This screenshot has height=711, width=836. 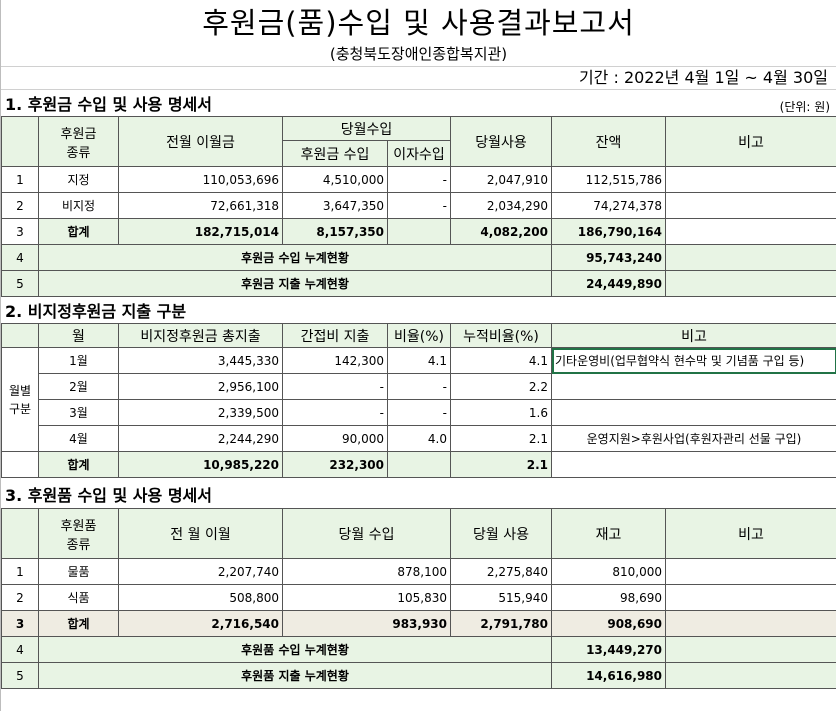 What do you see at coordinates (419, 360) in the screenshot?
I see `cell-ratio: 4.1` at bounding box center [419, 360].